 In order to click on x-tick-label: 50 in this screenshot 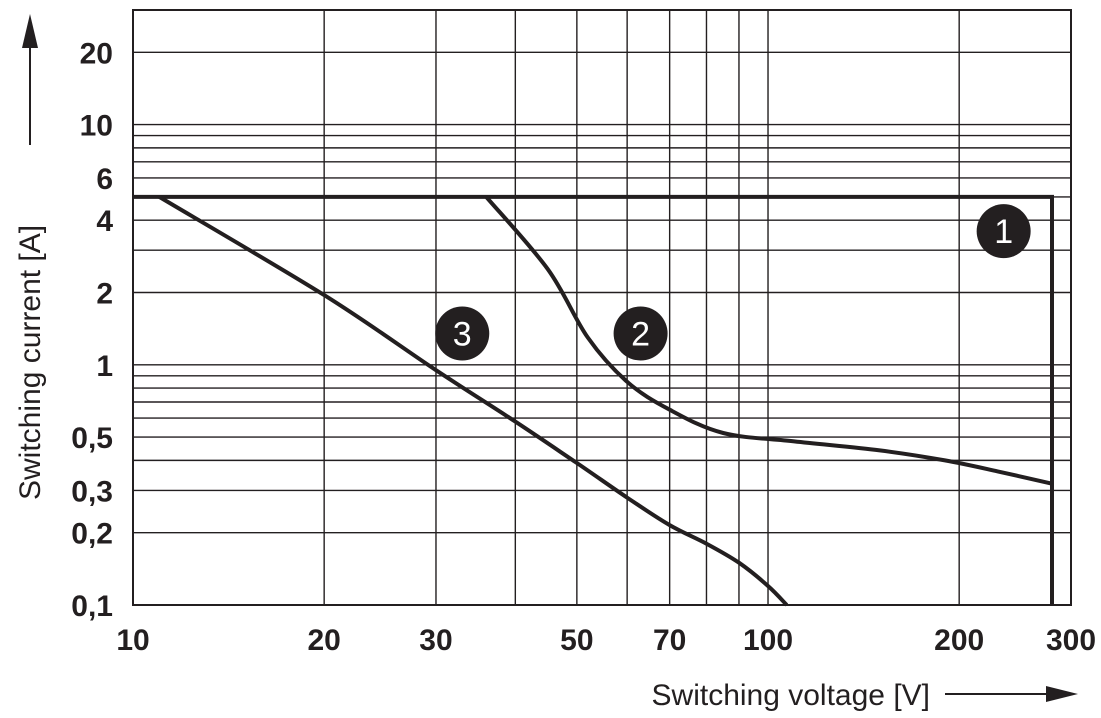, I will do `click(576, 640)`.